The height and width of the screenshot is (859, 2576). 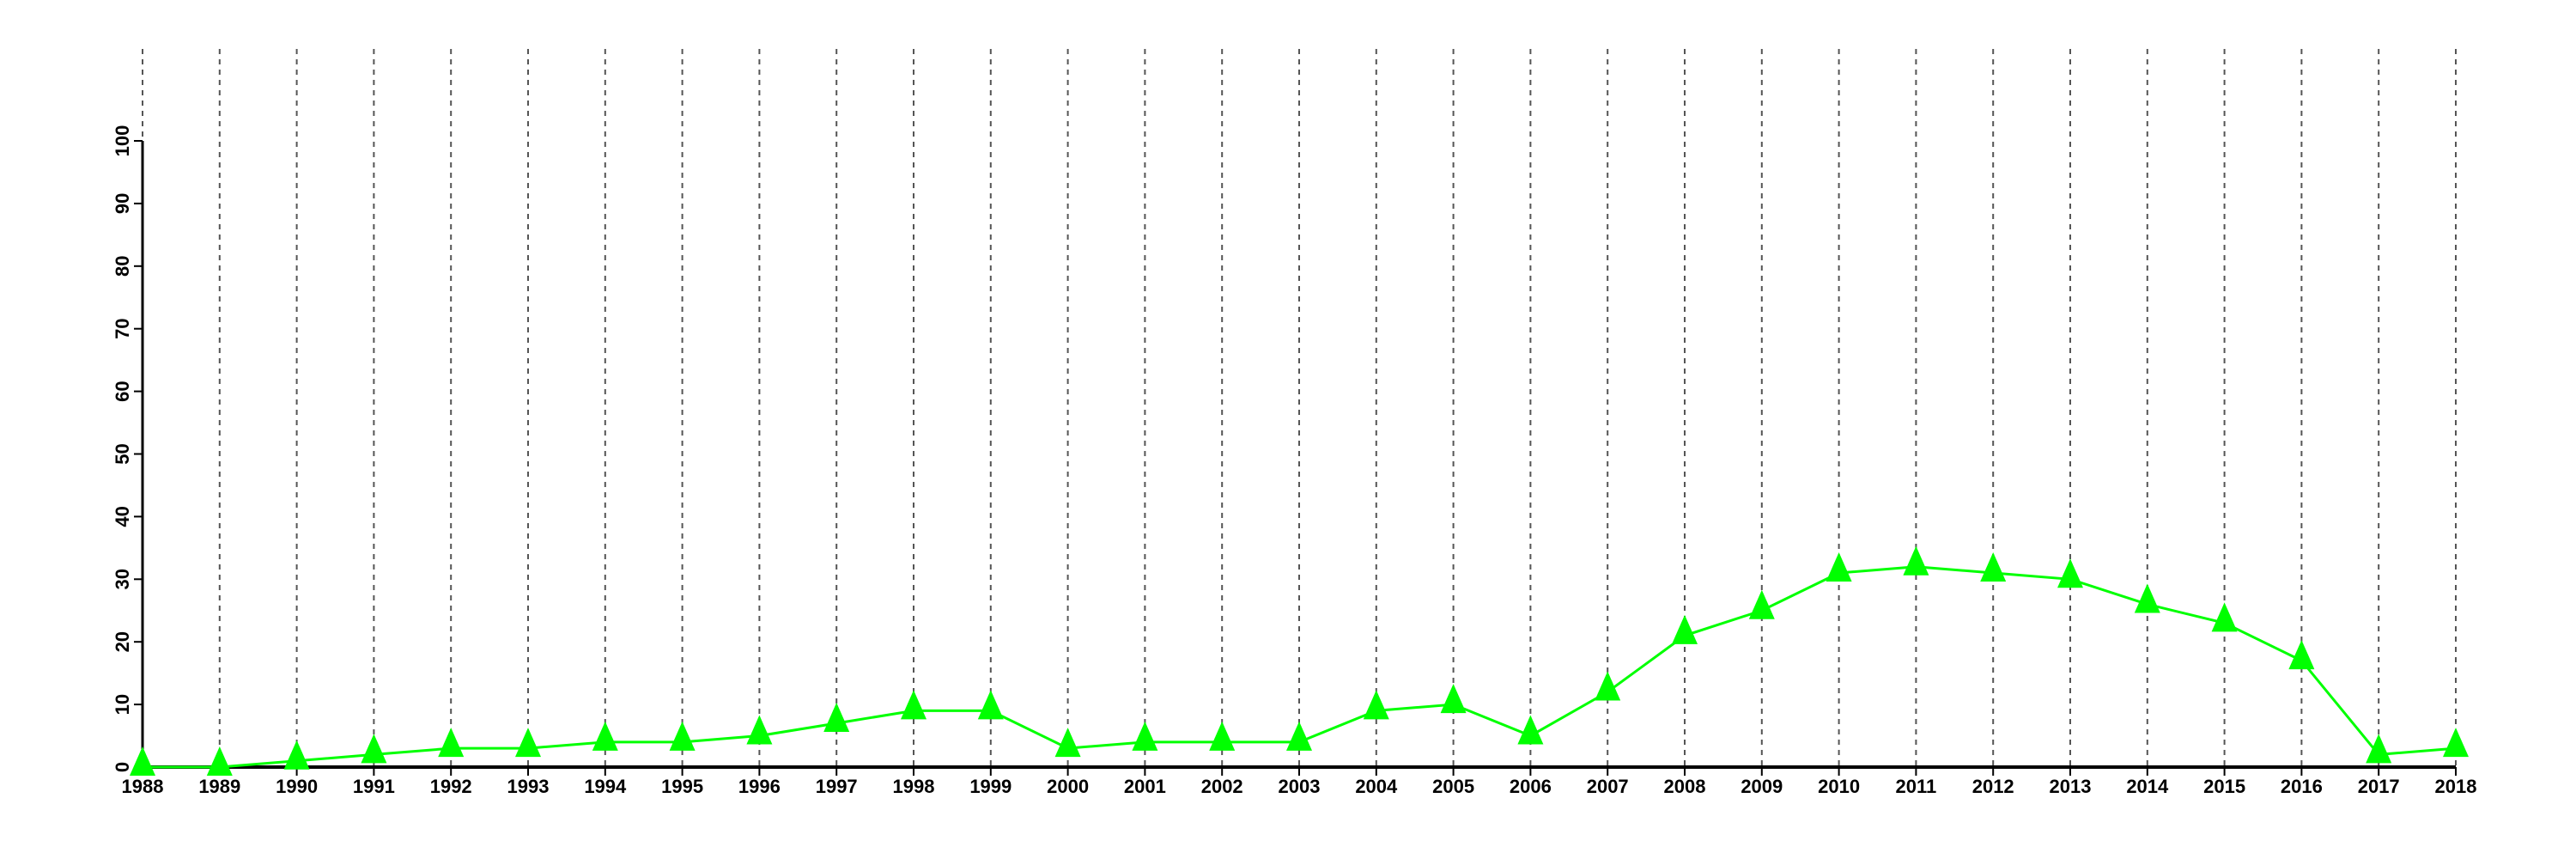 I want to click on x-tick-label: 1993, so click(x=528, y=786).